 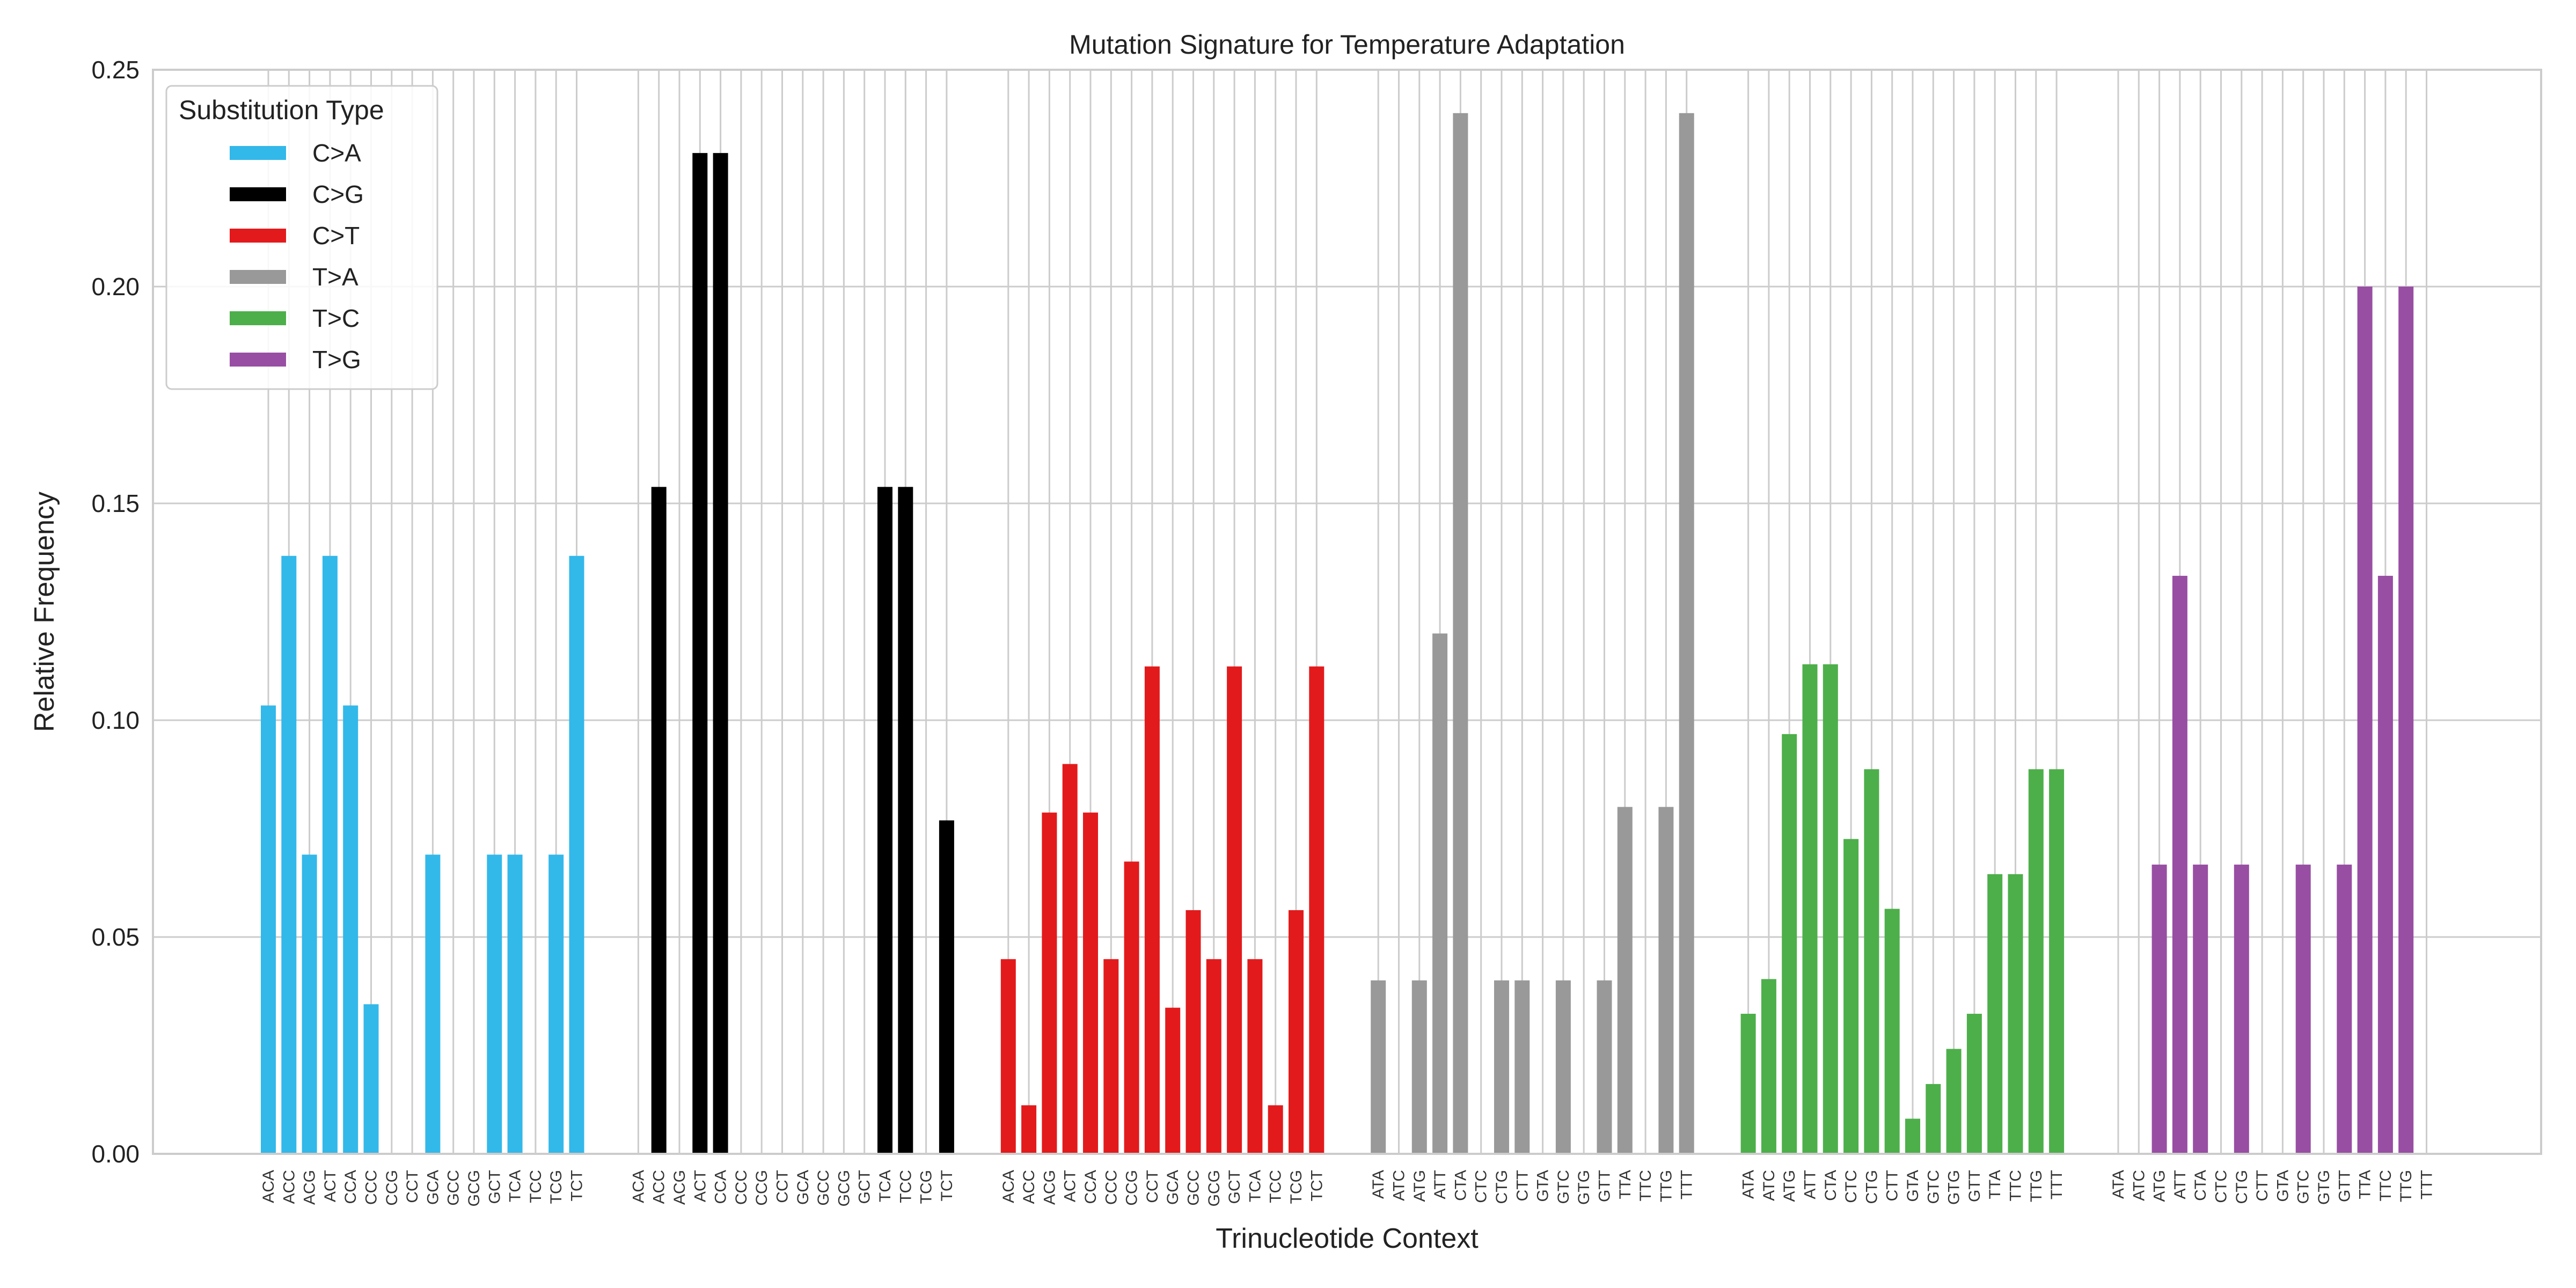 What do you see at coordinates (1347, 1238) in the screenshot?
I see `x-axis-label: Trinucleotide Context` at bounding box center [1347, 1238].